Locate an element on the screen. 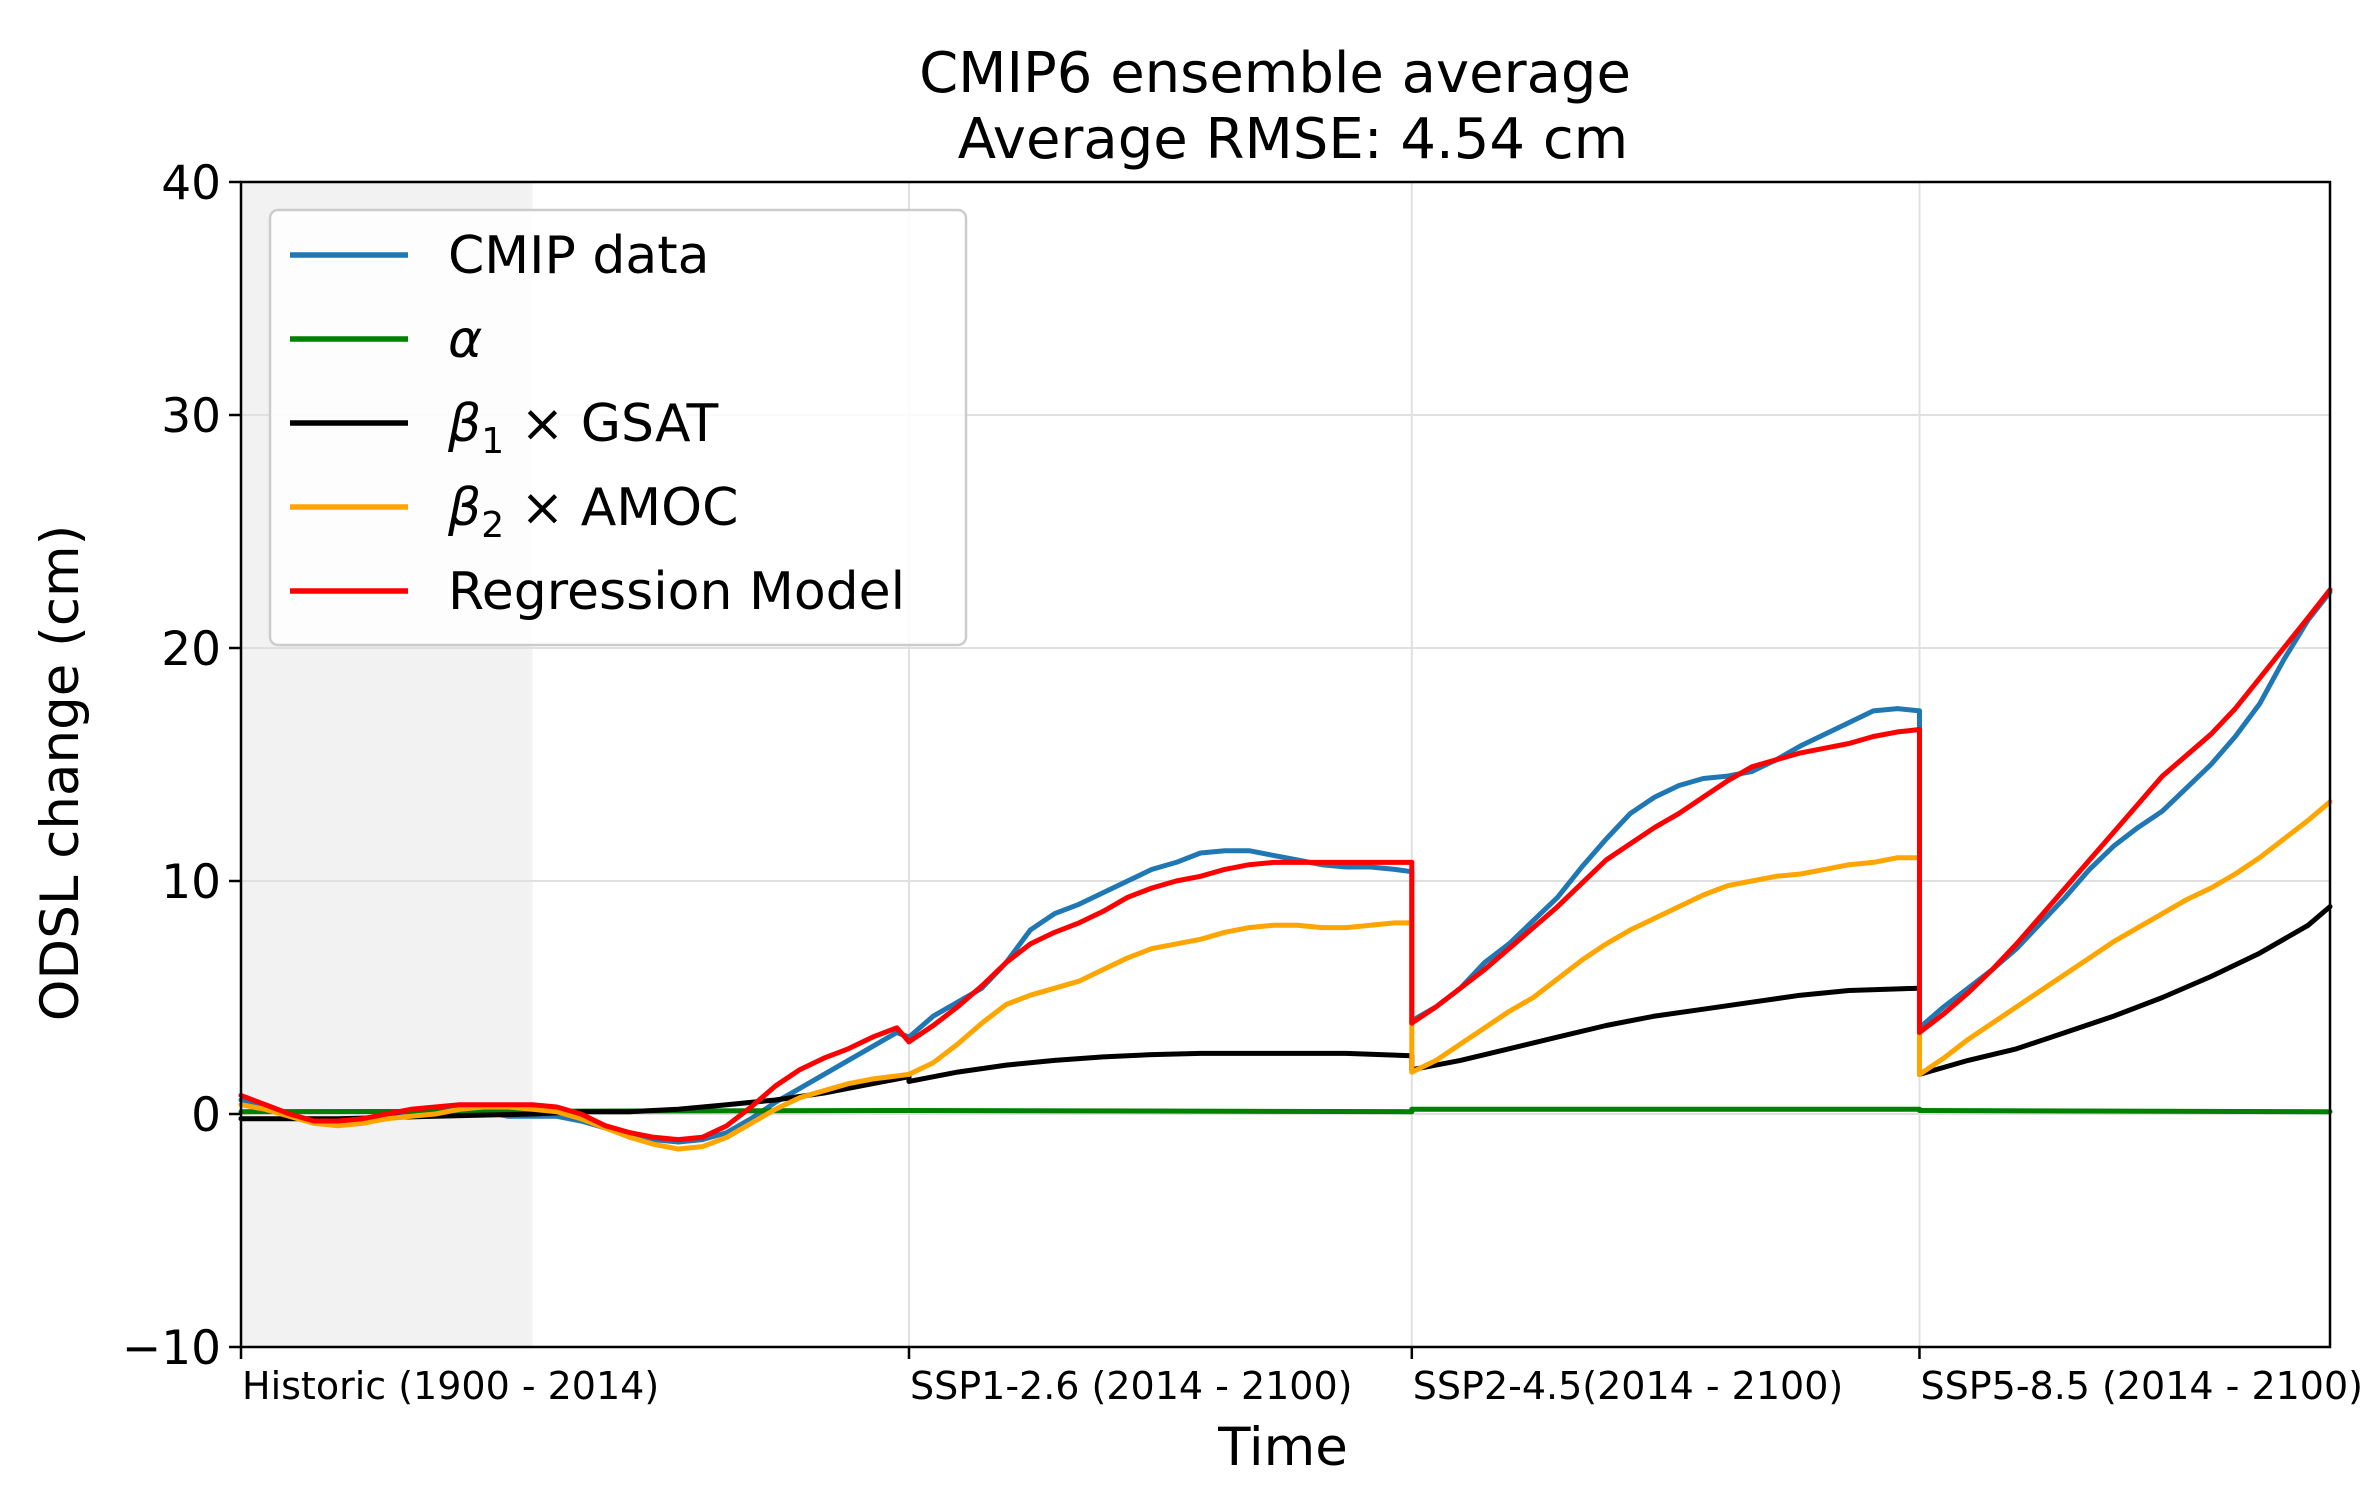 The width and height of the screenshot is (2375, 1500). y-tick-label: 30 is located at coordinates (191, 416).